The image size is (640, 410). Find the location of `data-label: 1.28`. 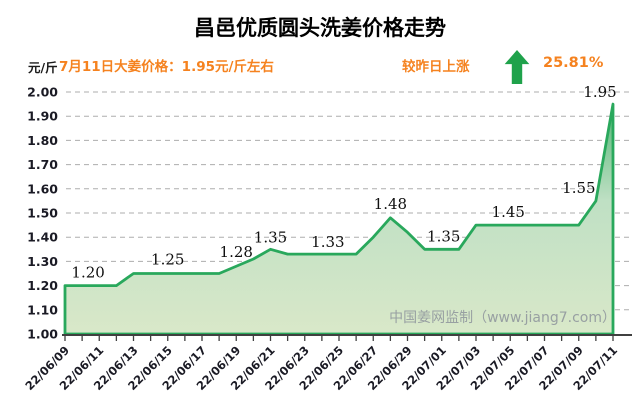

data-label: 1.28 is located at coordinates (236, 252).